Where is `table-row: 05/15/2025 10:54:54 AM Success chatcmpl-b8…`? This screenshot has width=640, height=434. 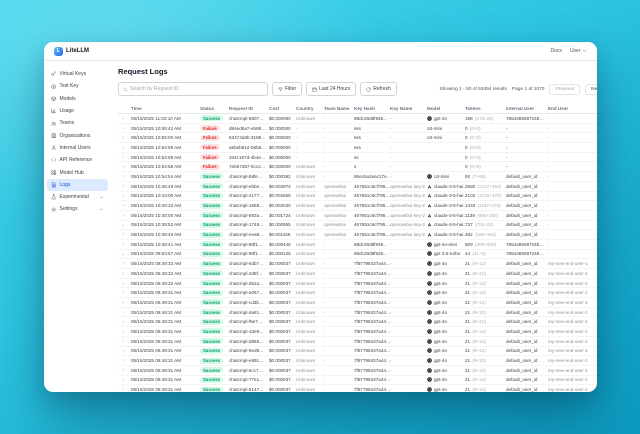
table-row: 05/15/2025 10:54:54 AM Success chatcmpl-b8… is located at coordinates (357, 177).